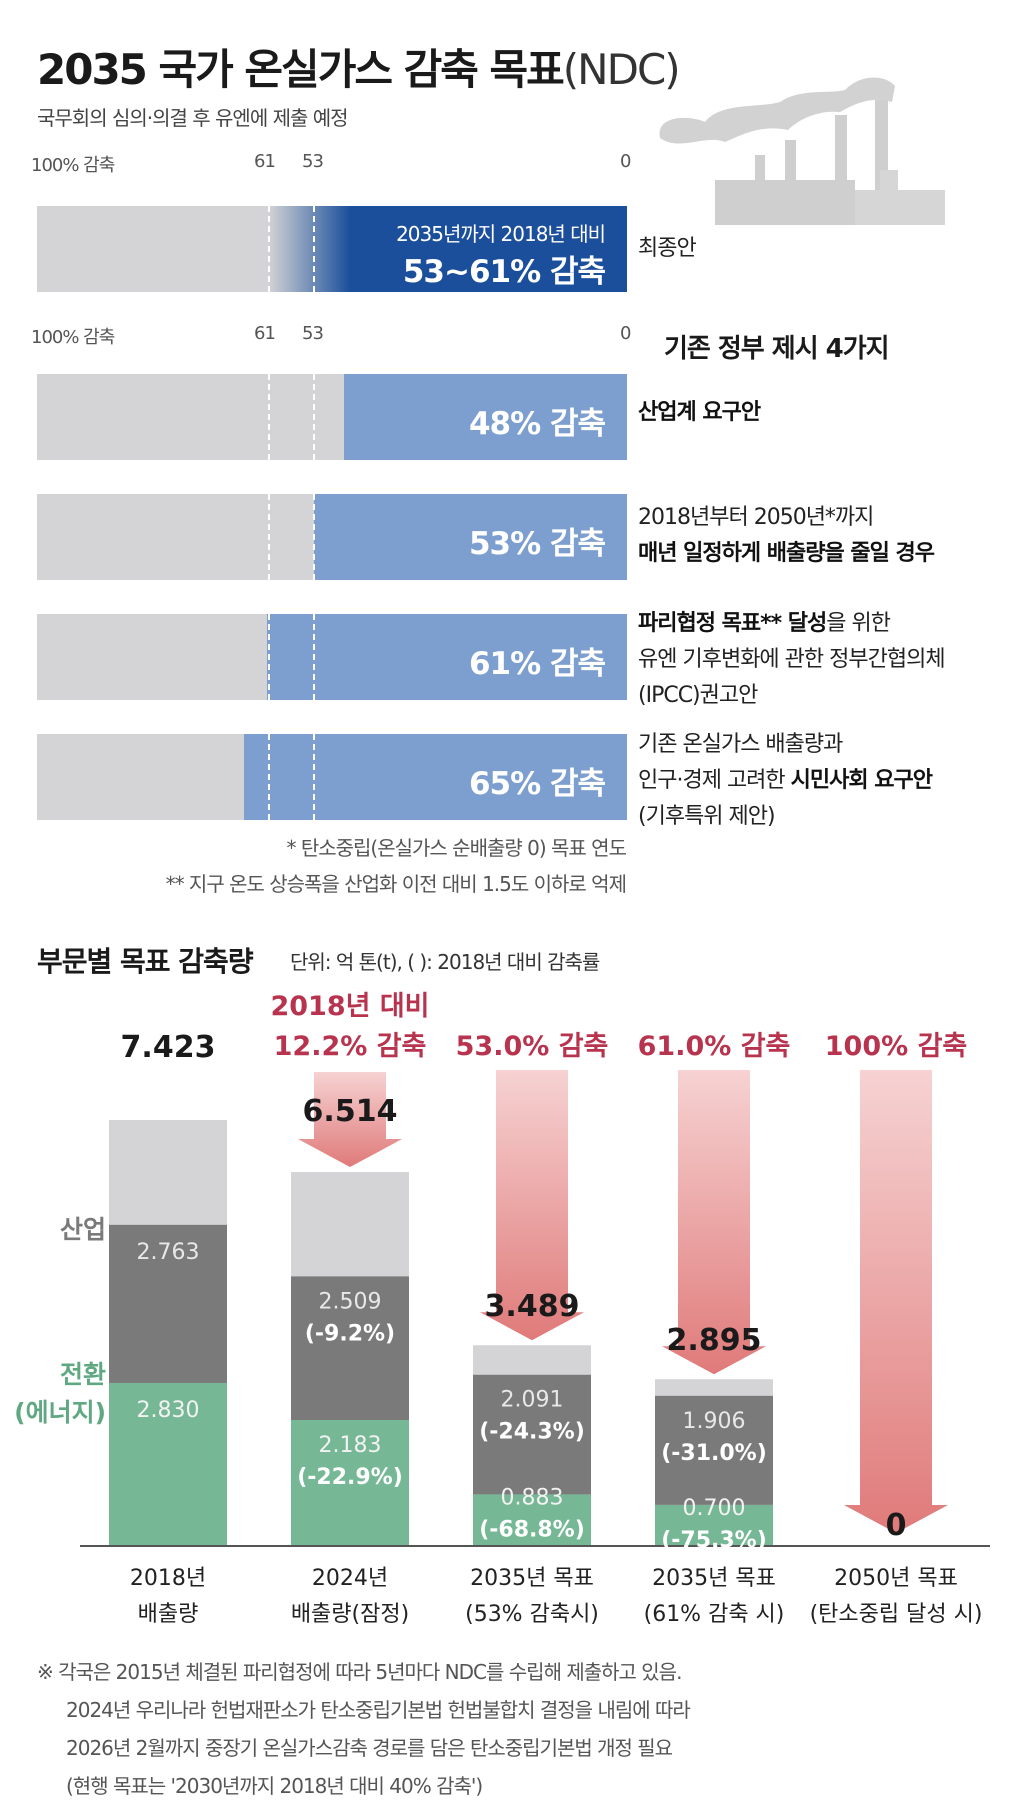 Image resolution: width=1009 pixels, height=1809 pixels. Describe the element at coordinates (532, 1497) in the screenshot. I see `energy-value-label: 0.883` at that location.